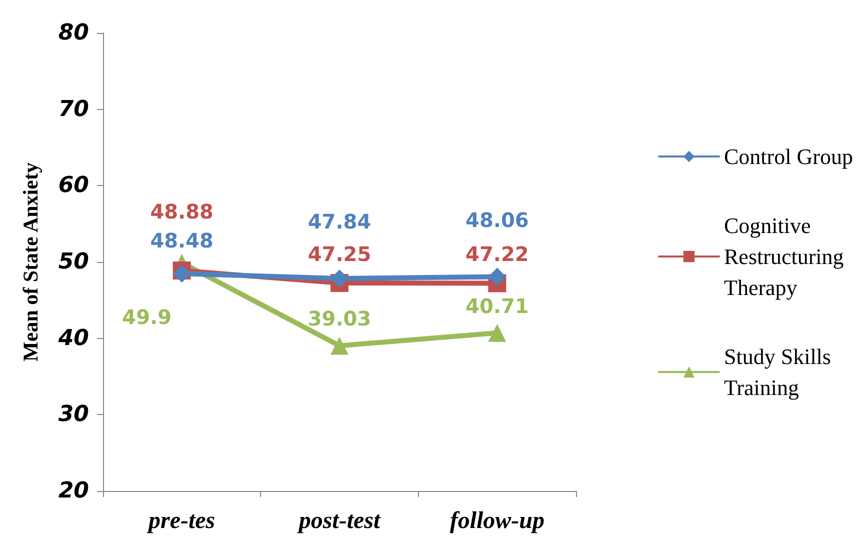  What do you see at coordinates (73, 33) in the screenshot?
I see `y-tick-label: 80` at bounding box center [73, 33].